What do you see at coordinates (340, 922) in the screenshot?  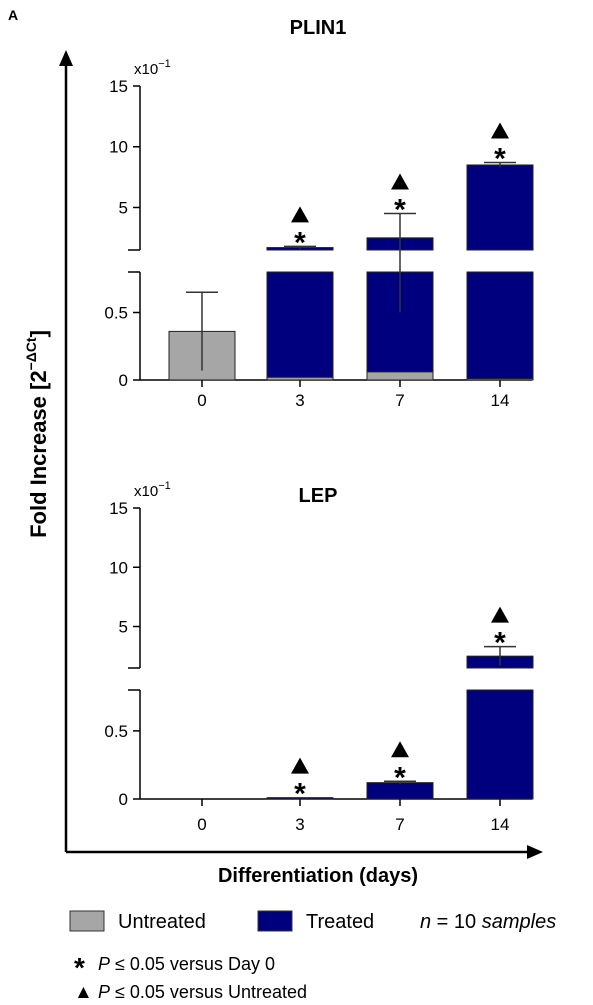 I see `legend-label-treated: Treated` at bounding box center [340, 922].